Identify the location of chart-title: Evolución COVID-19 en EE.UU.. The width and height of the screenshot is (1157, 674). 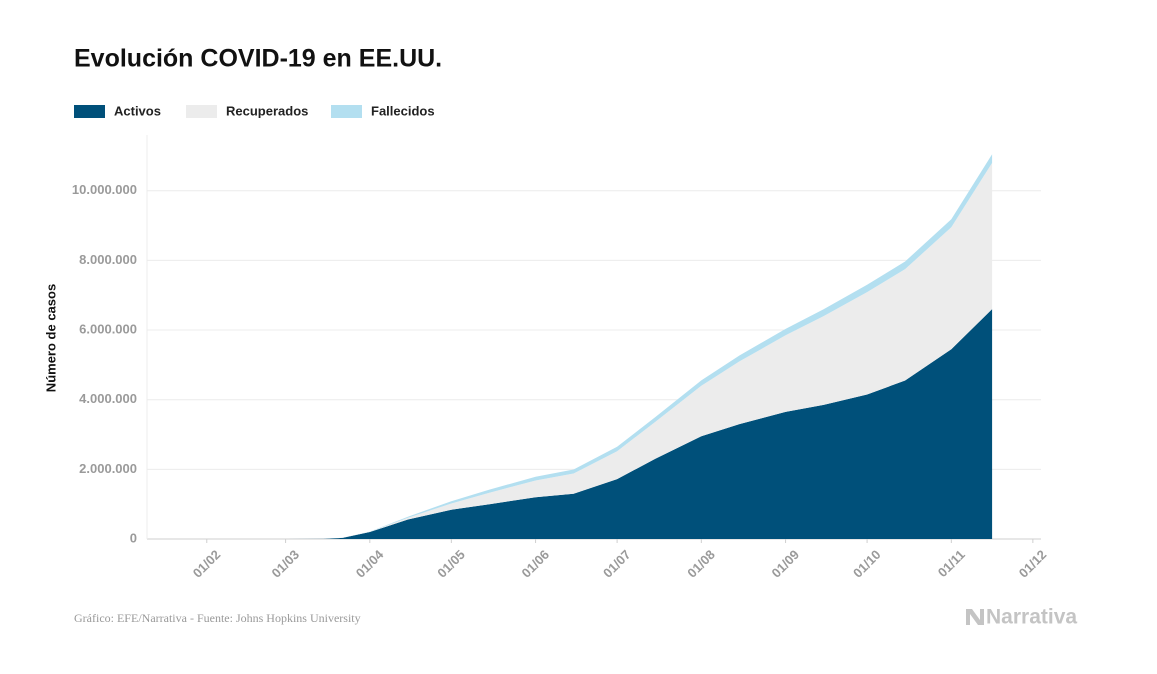
(258, 59).